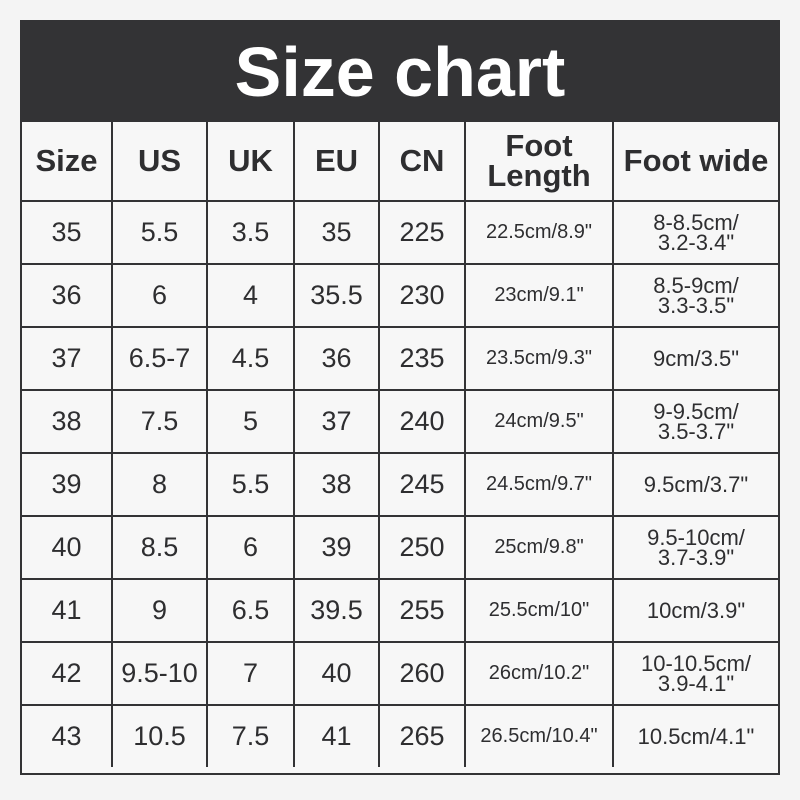  What do you see at coordinates (250, 358) in the screenshot?
I see `cell-uk: 4.5` at bounding box center [250, 358].